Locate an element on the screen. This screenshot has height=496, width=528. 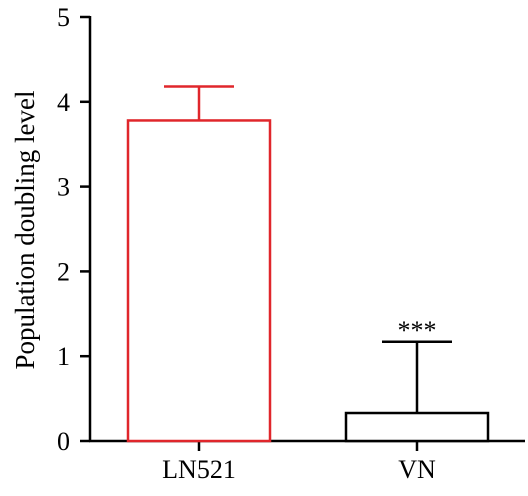
y-tick-label: 1 is located at coordinates (63, 356).